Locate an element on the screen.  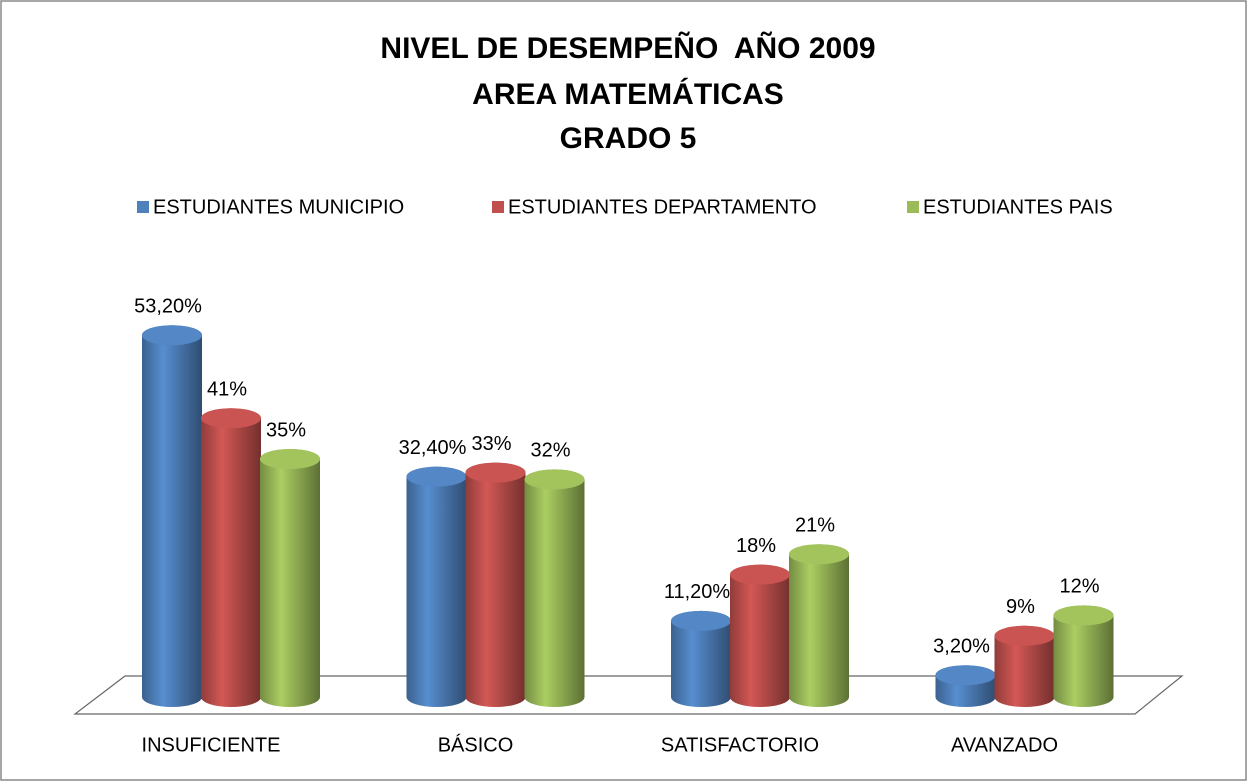
data-label: 33% is located at coordinates (491, 444).